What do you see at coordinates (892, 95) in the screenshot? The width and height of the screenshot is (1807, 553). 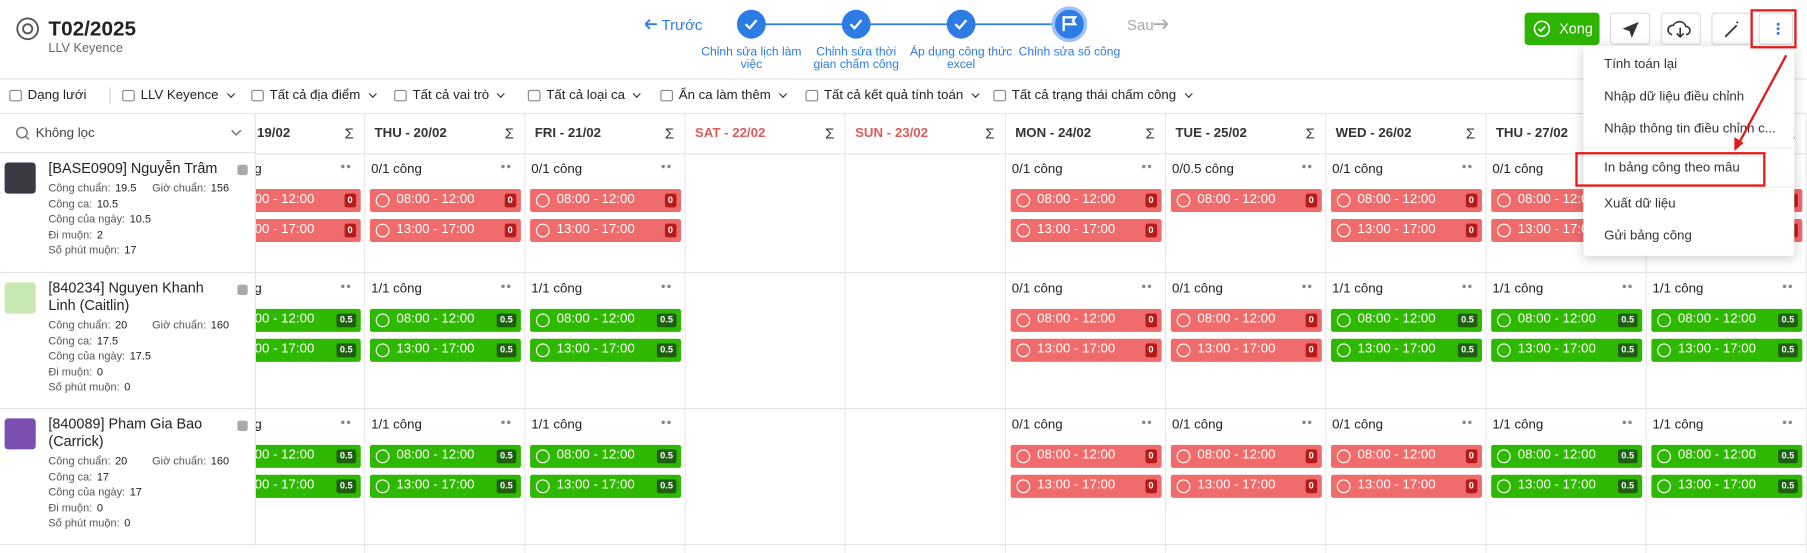 I see `filter: Tất cả kết quả tính toán` at bounding box center [892, 95].